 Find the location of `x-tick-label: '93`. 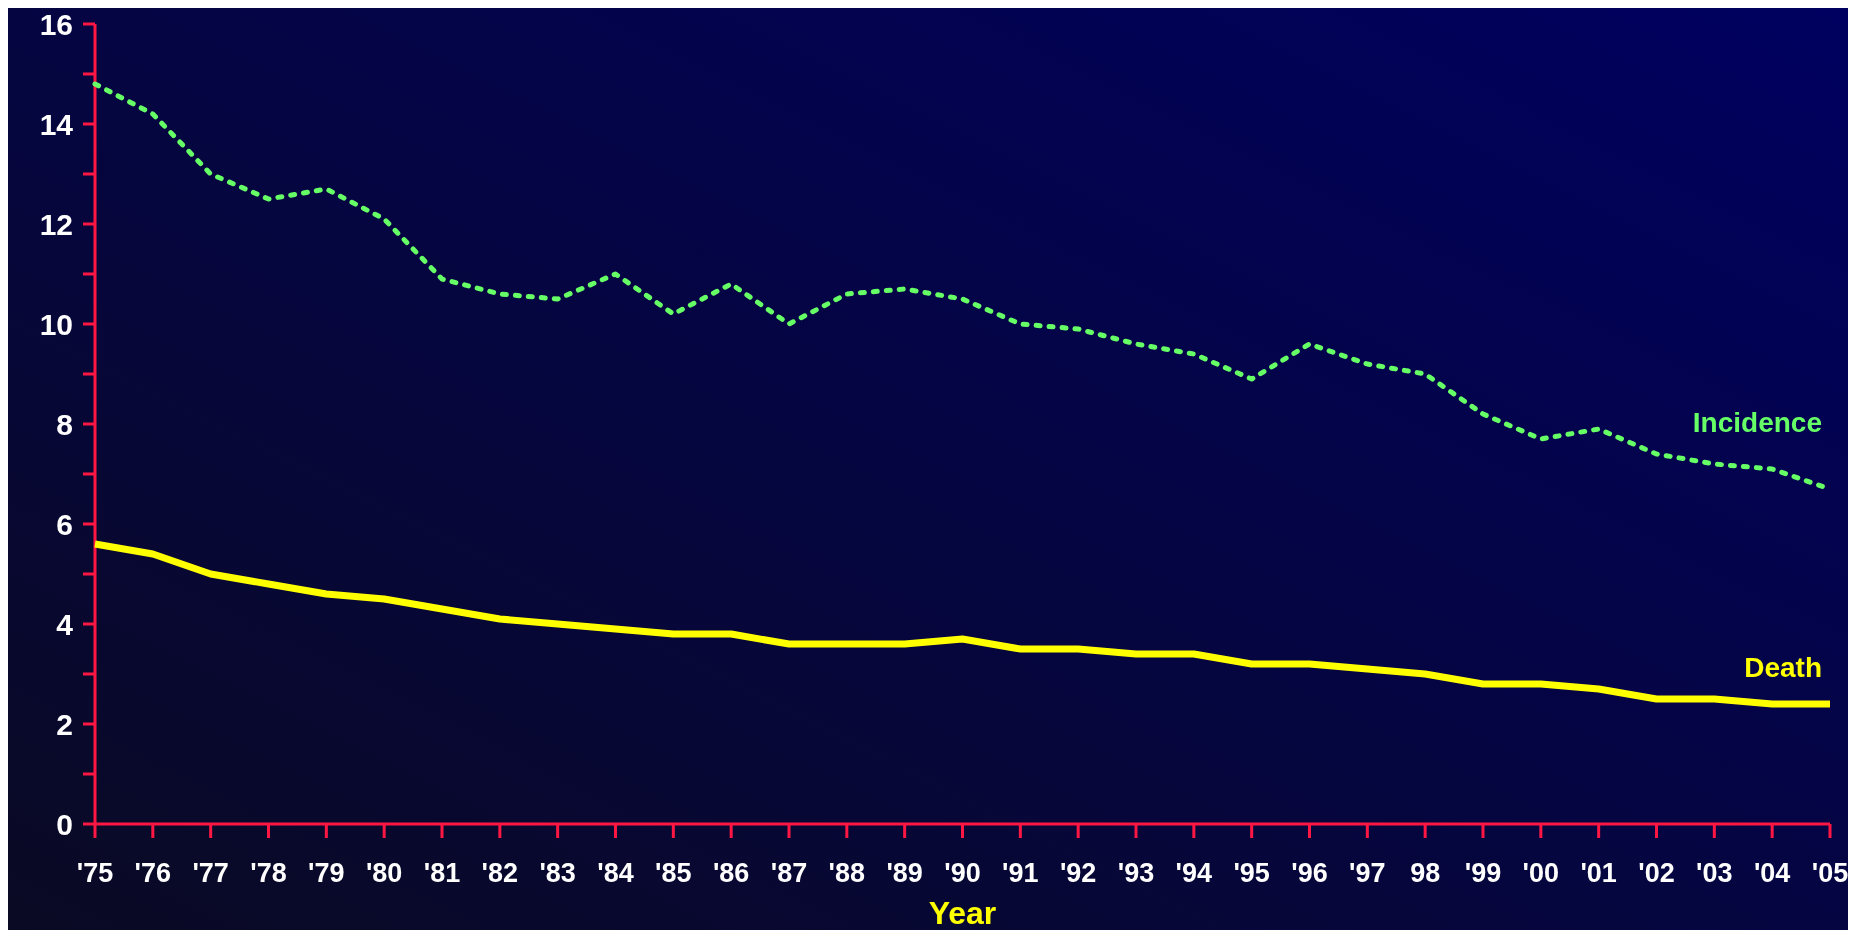

x-tick-label: '93 is located at coordinates (1136, 873).